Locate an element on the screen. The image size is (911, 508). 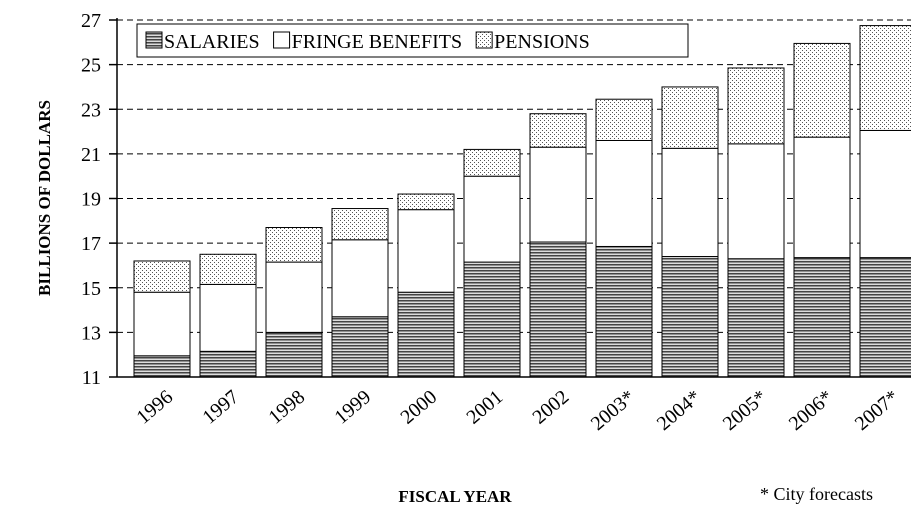
y-tick-label: 17 is located at coordinates (91, 244).